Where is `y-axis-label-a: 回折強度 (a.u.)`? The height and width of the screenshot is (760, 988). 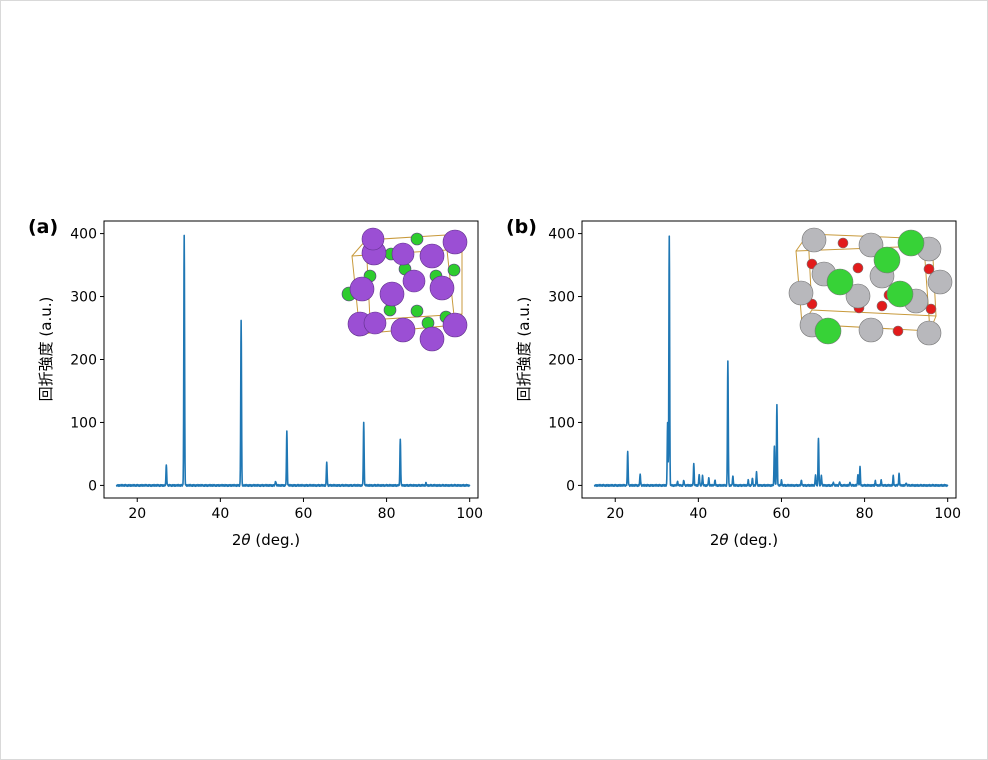 y-axis-label-a: 回折強度 (a.u.) is located at coordinates (46, 349).